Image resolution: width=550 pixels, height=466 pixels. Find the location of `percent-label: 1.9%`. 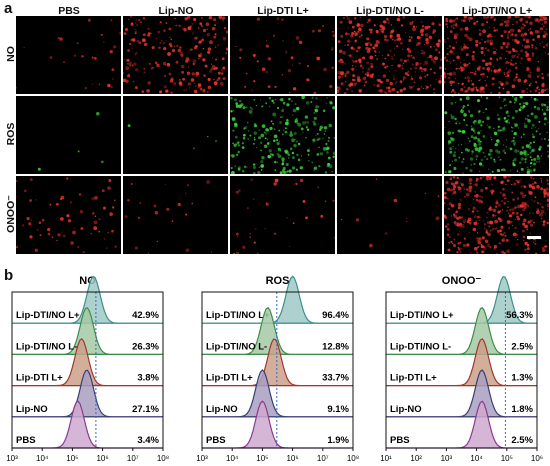

percent-label: 1.9% is located at coordinates (338, 440).